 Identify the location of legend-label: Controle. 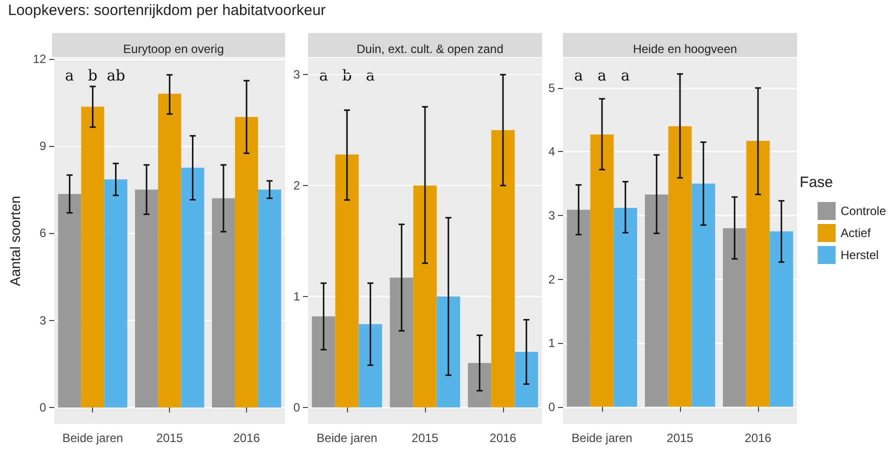
(863, 211).